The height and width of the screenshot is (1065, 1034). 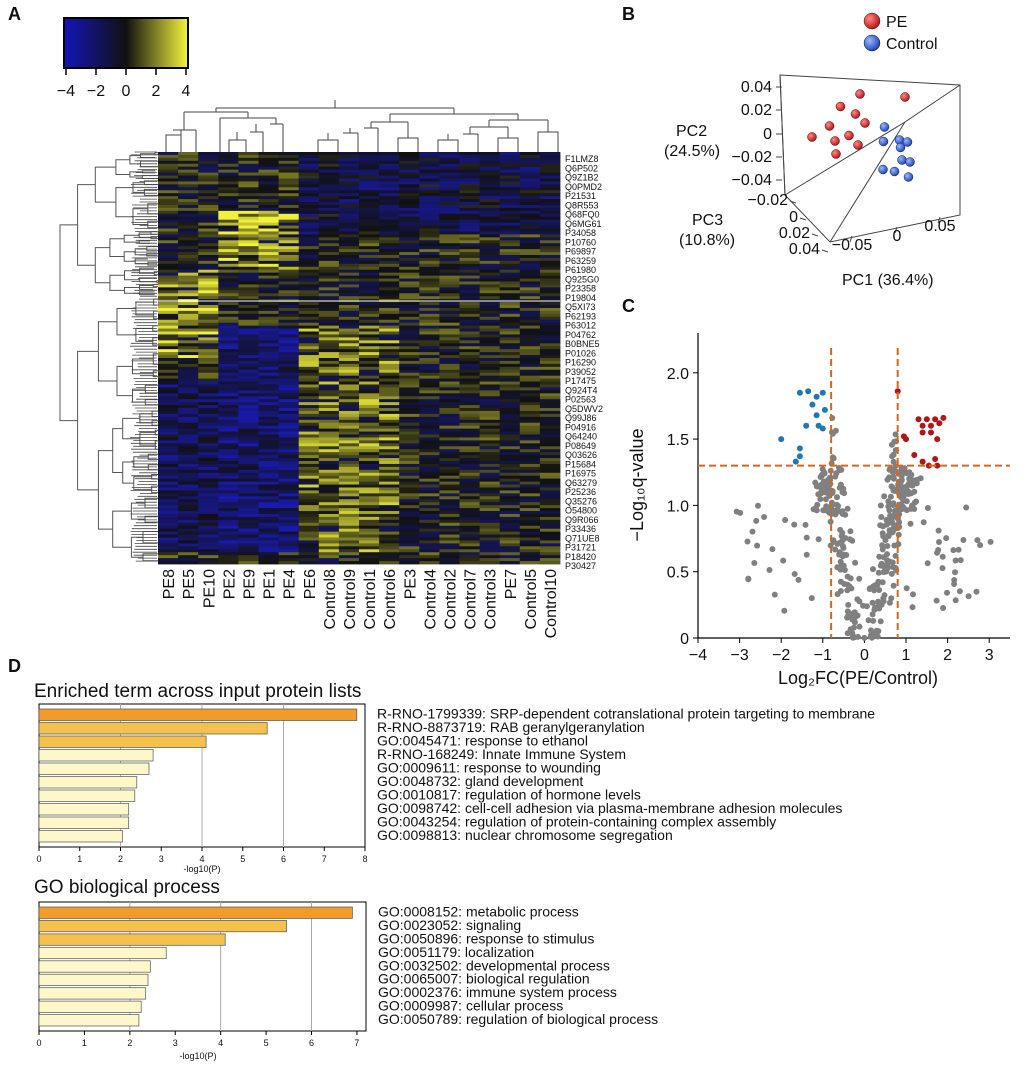 What do you see at coordinates (678, 374) in the screenshot?
I see `volcano-ytick-label: 2.0` at bounding box center [678, 374].